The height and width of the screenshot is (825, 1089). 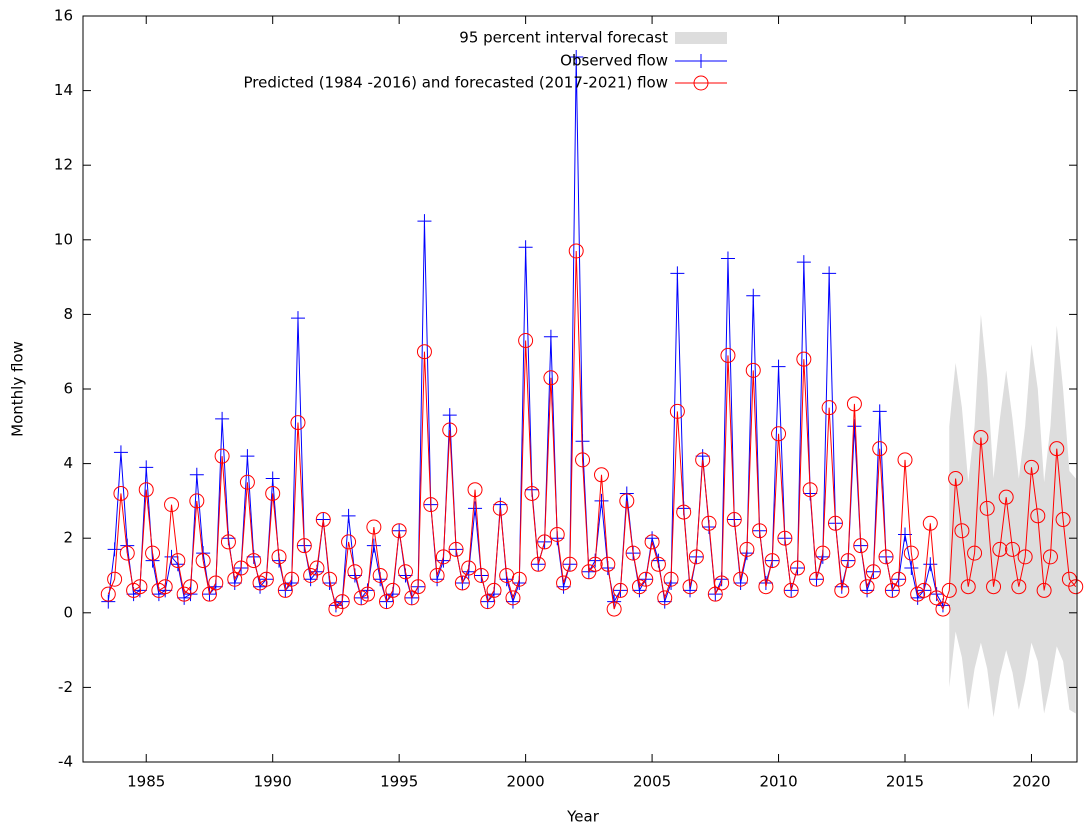 I want to click on x-tick-label: 2010, so click(x=778, y=782).